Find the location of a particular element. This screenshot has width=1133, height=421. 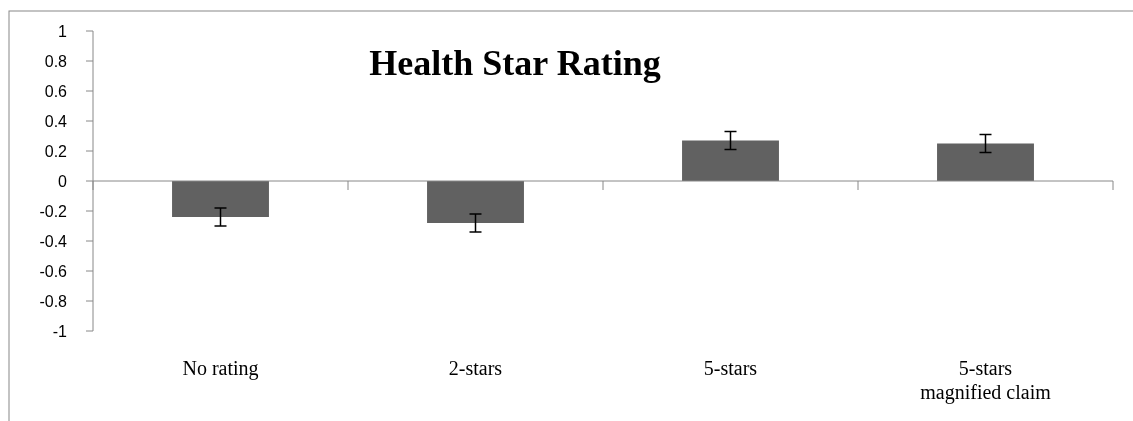

y-tick-label: -1 is located at coordinates (60, 331).